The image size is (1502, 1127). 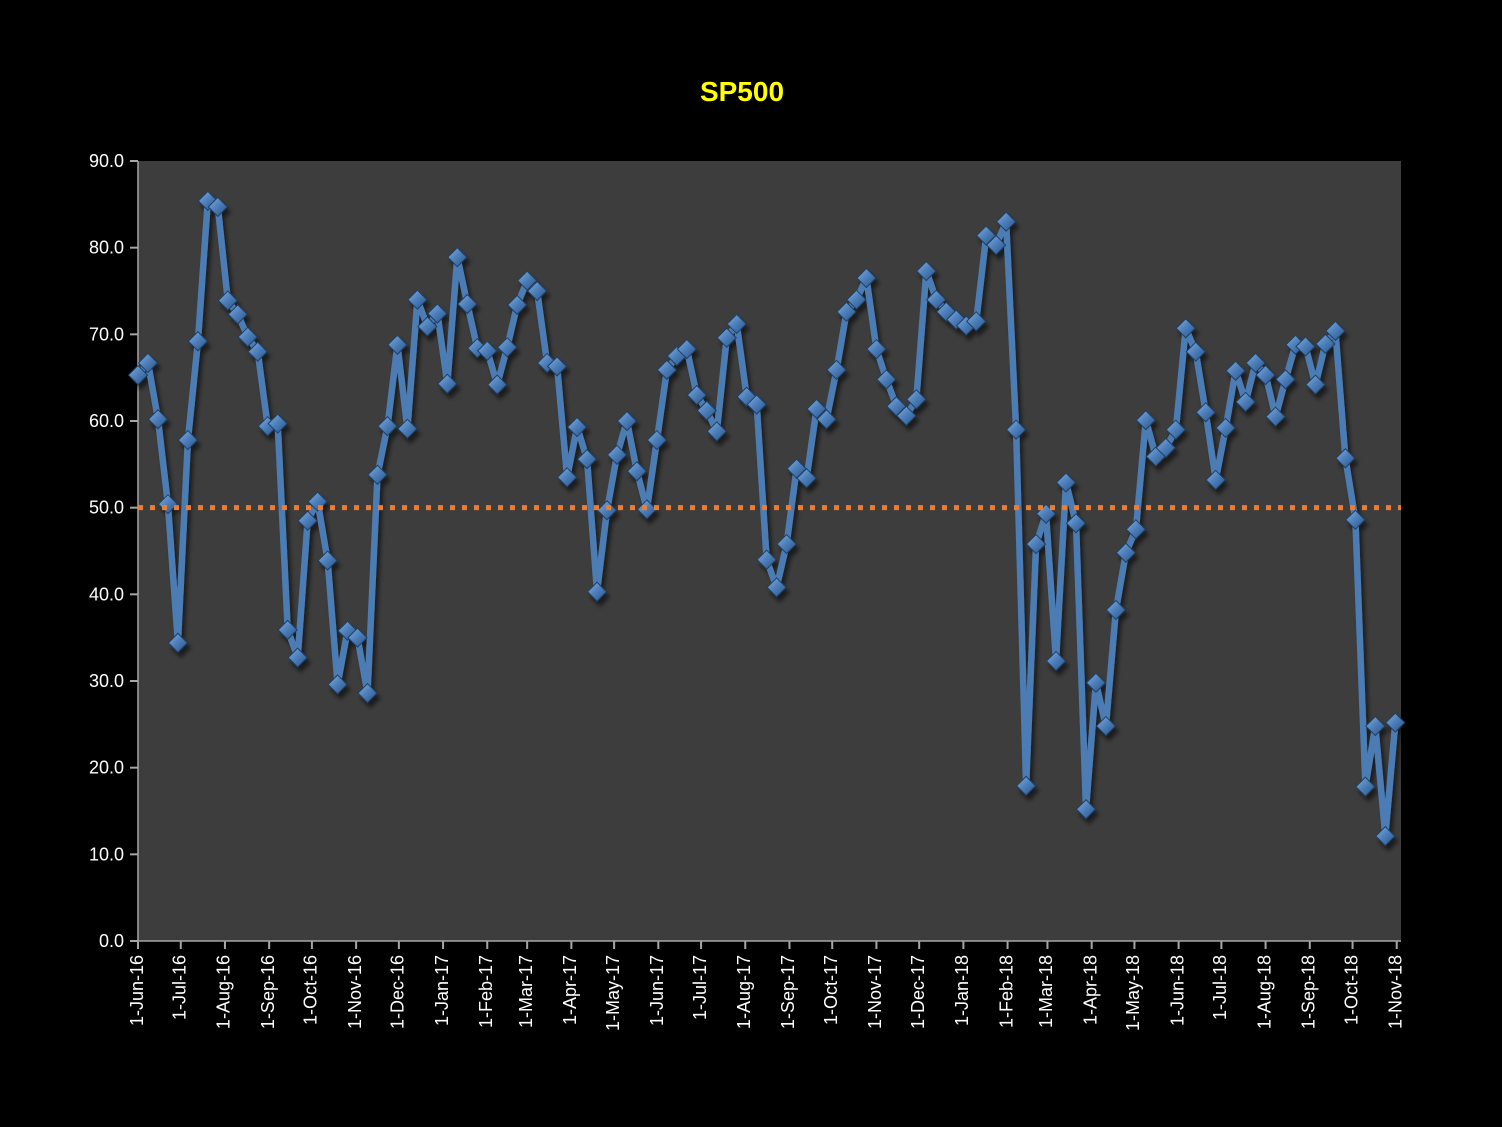 I want to click on y-tick-label: 90.0, so click(x=106, y=161).